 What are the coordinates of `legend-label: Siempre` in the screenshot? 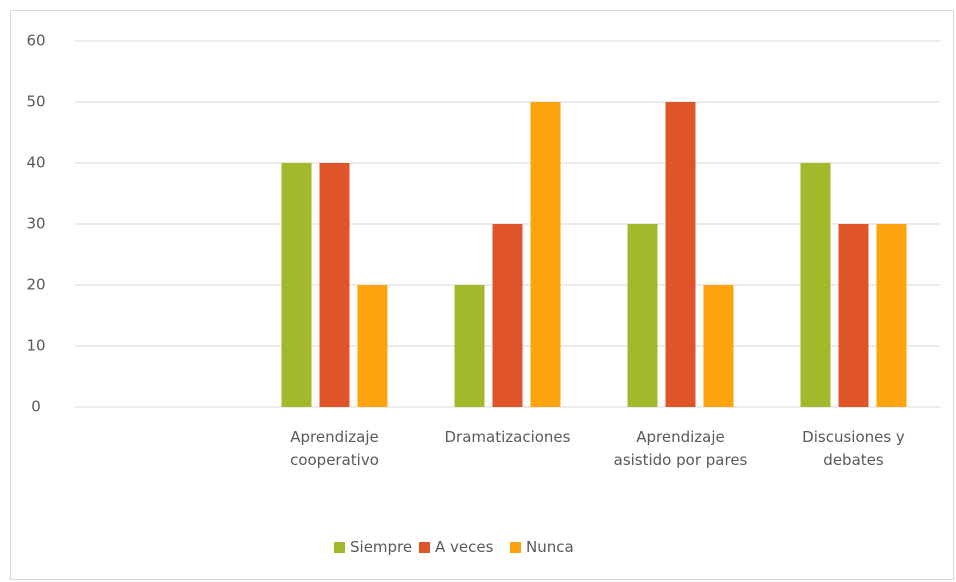 It's located at (381, 547).